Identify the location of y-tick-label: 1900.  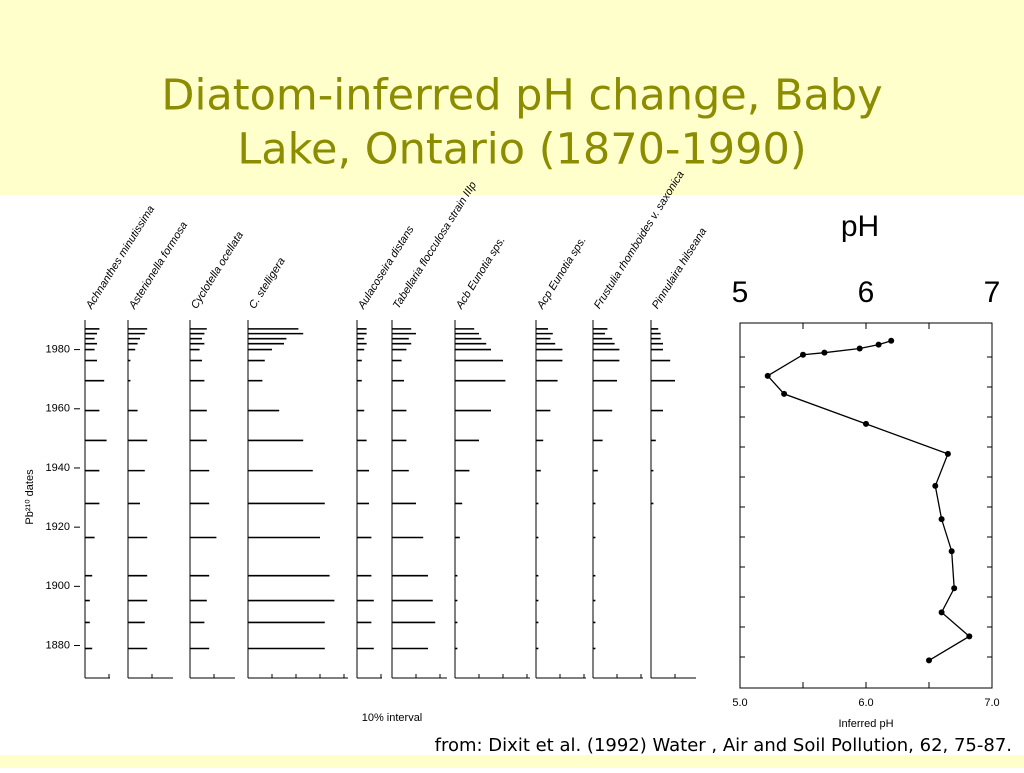
(58, 586).